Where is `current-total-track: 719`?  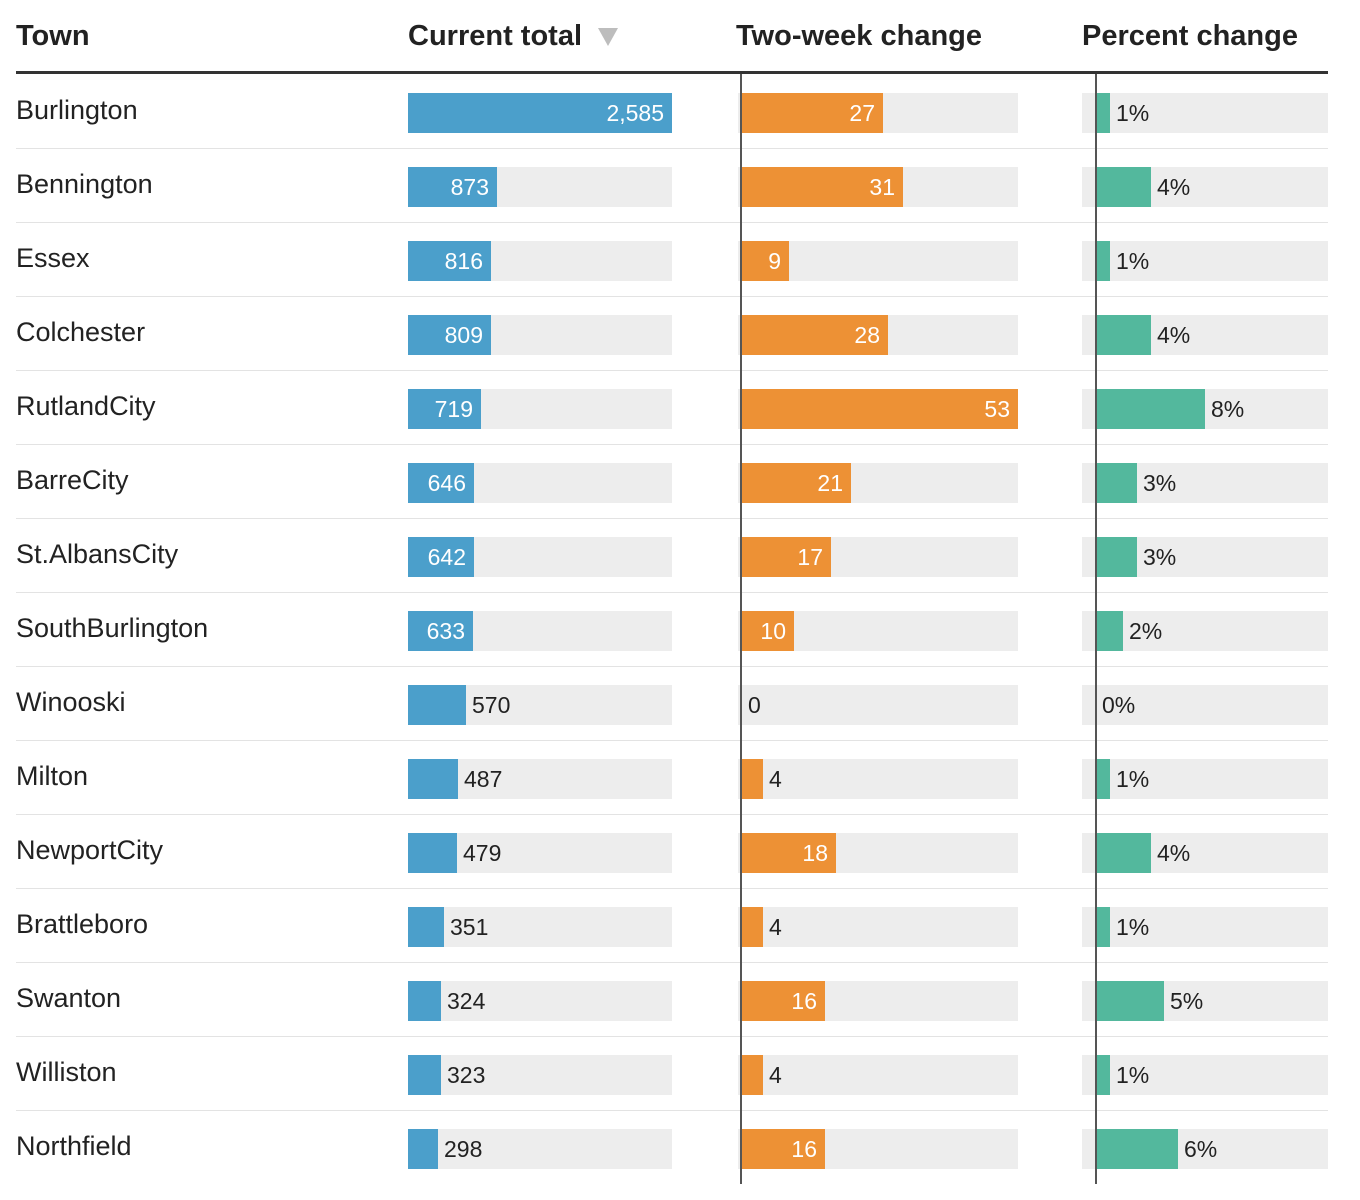
current-total-track: 719 is located at coordinates (540, 409).